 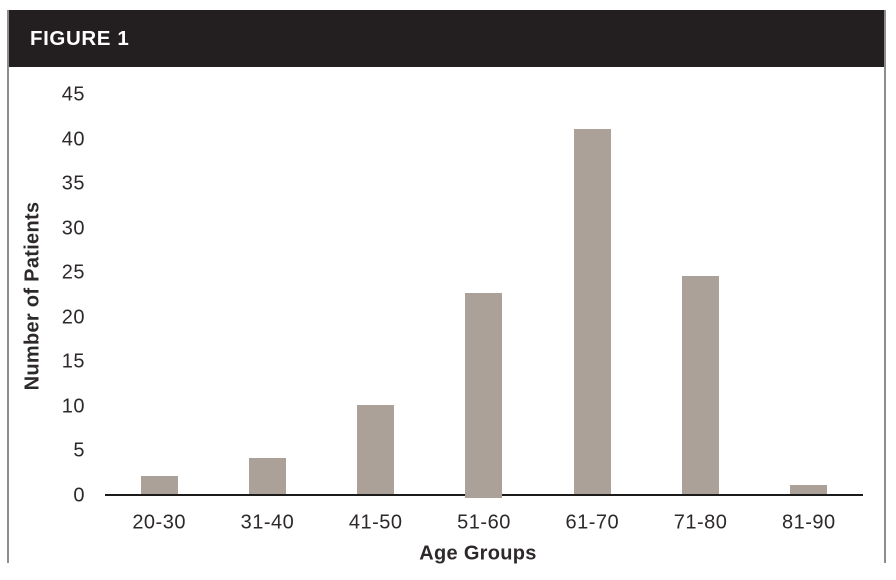 What do you see at coordinates (73, 228) in the screenshot?
I see `y-tick-label-30: 30` at bounding box center [73, 228].